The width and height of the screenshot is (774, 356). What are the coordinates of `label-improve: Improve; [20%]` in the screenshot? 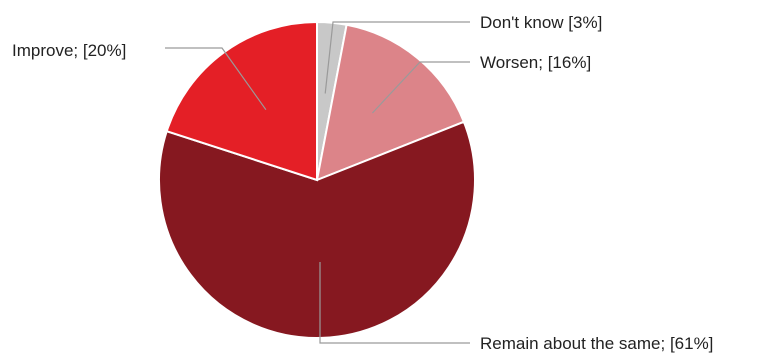 It's located at (69, 50).